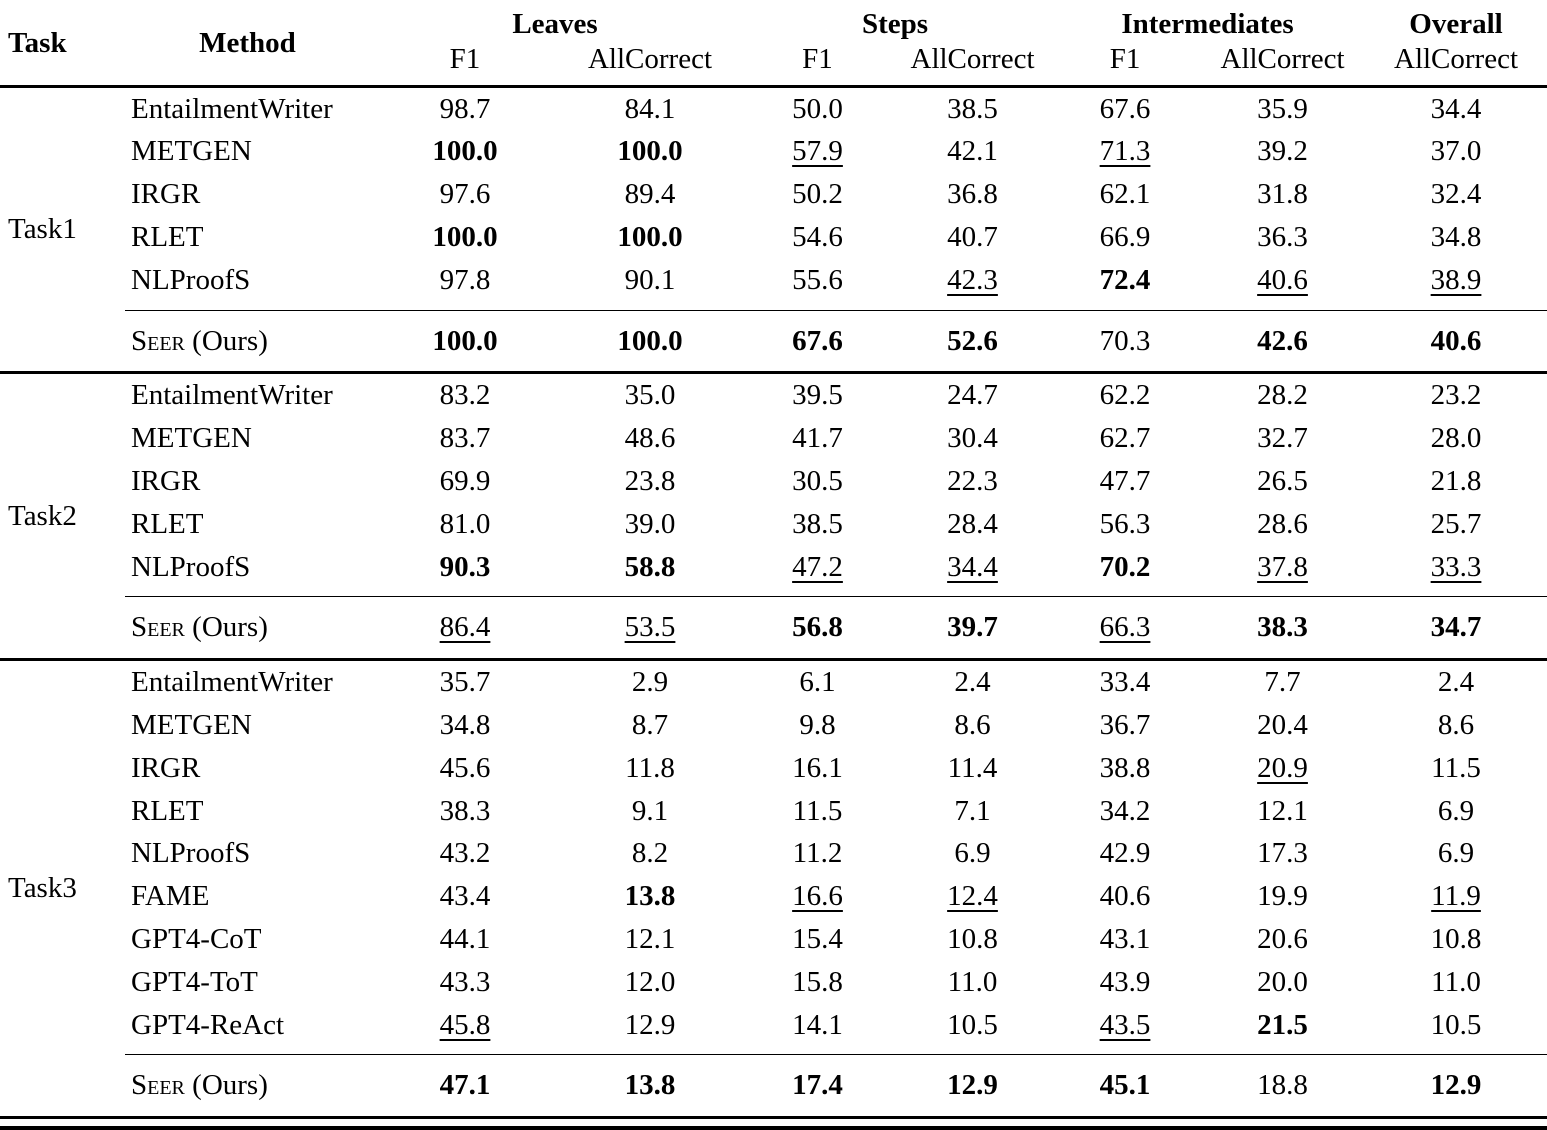 The height and width of the screenshot is (1130, 1547). I want to click on metric-value: 18.8, so click(1283, 1086).